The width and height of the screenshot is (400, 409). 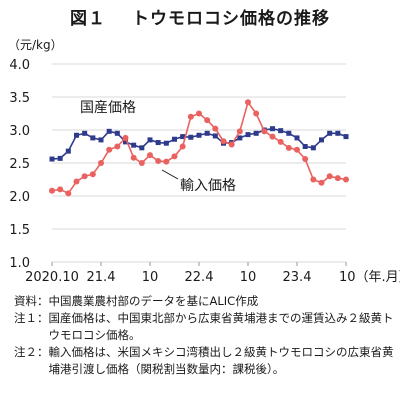 I want to click on y-tick-label: 2.0, so click(x=19, y=197).